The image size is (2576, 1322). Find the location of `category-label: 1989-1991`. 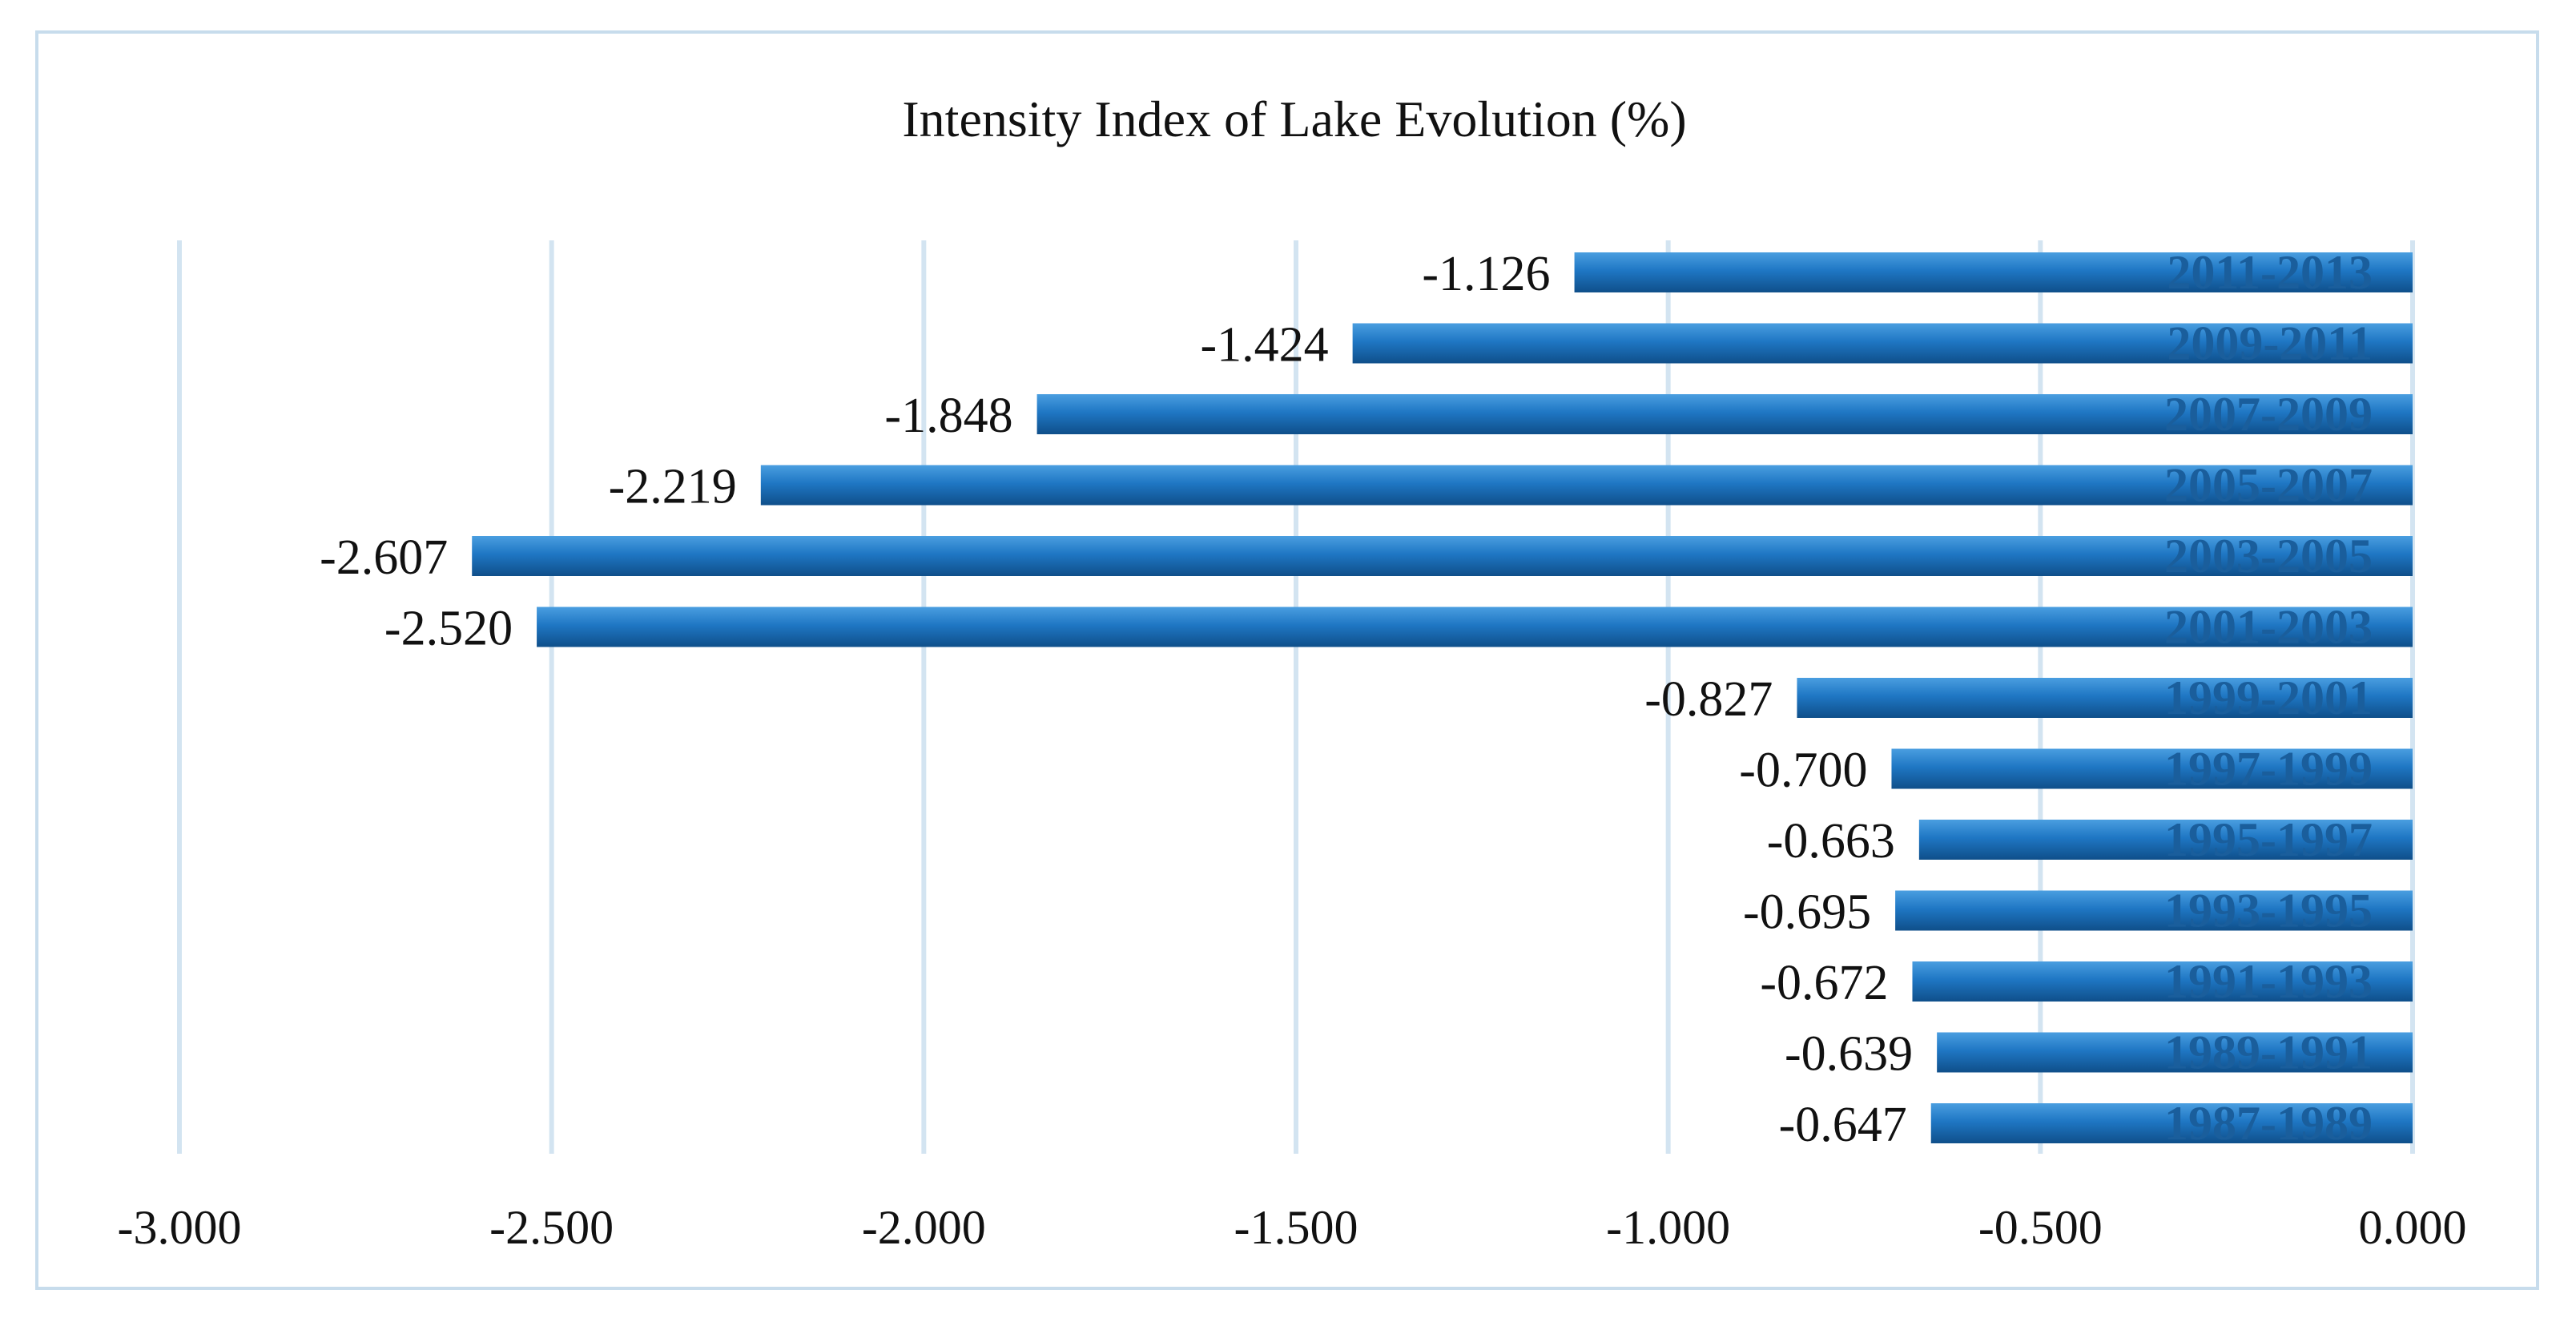

category-label: 1989-1991 is located at coordinates (2268, 1052).